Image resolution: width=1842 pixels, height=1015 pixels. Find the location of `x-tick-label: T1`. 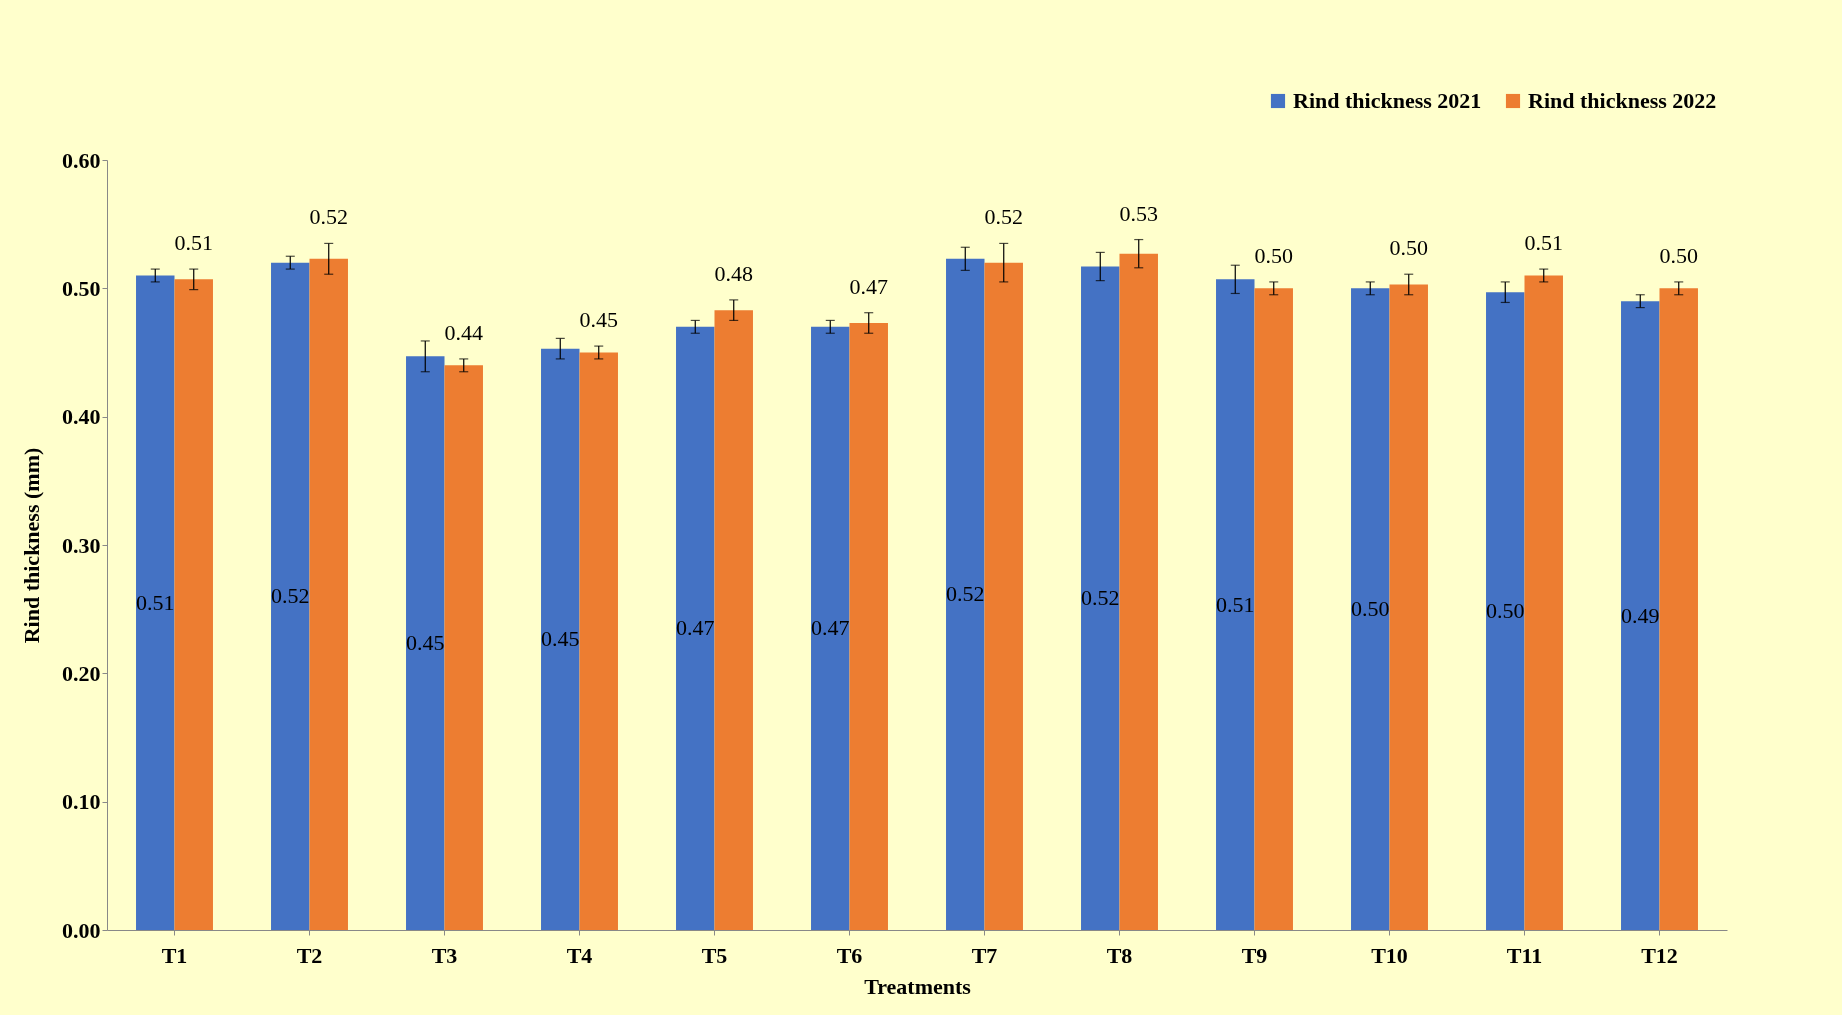

x-tick-label: T1 is located at coordinates (174, 955).